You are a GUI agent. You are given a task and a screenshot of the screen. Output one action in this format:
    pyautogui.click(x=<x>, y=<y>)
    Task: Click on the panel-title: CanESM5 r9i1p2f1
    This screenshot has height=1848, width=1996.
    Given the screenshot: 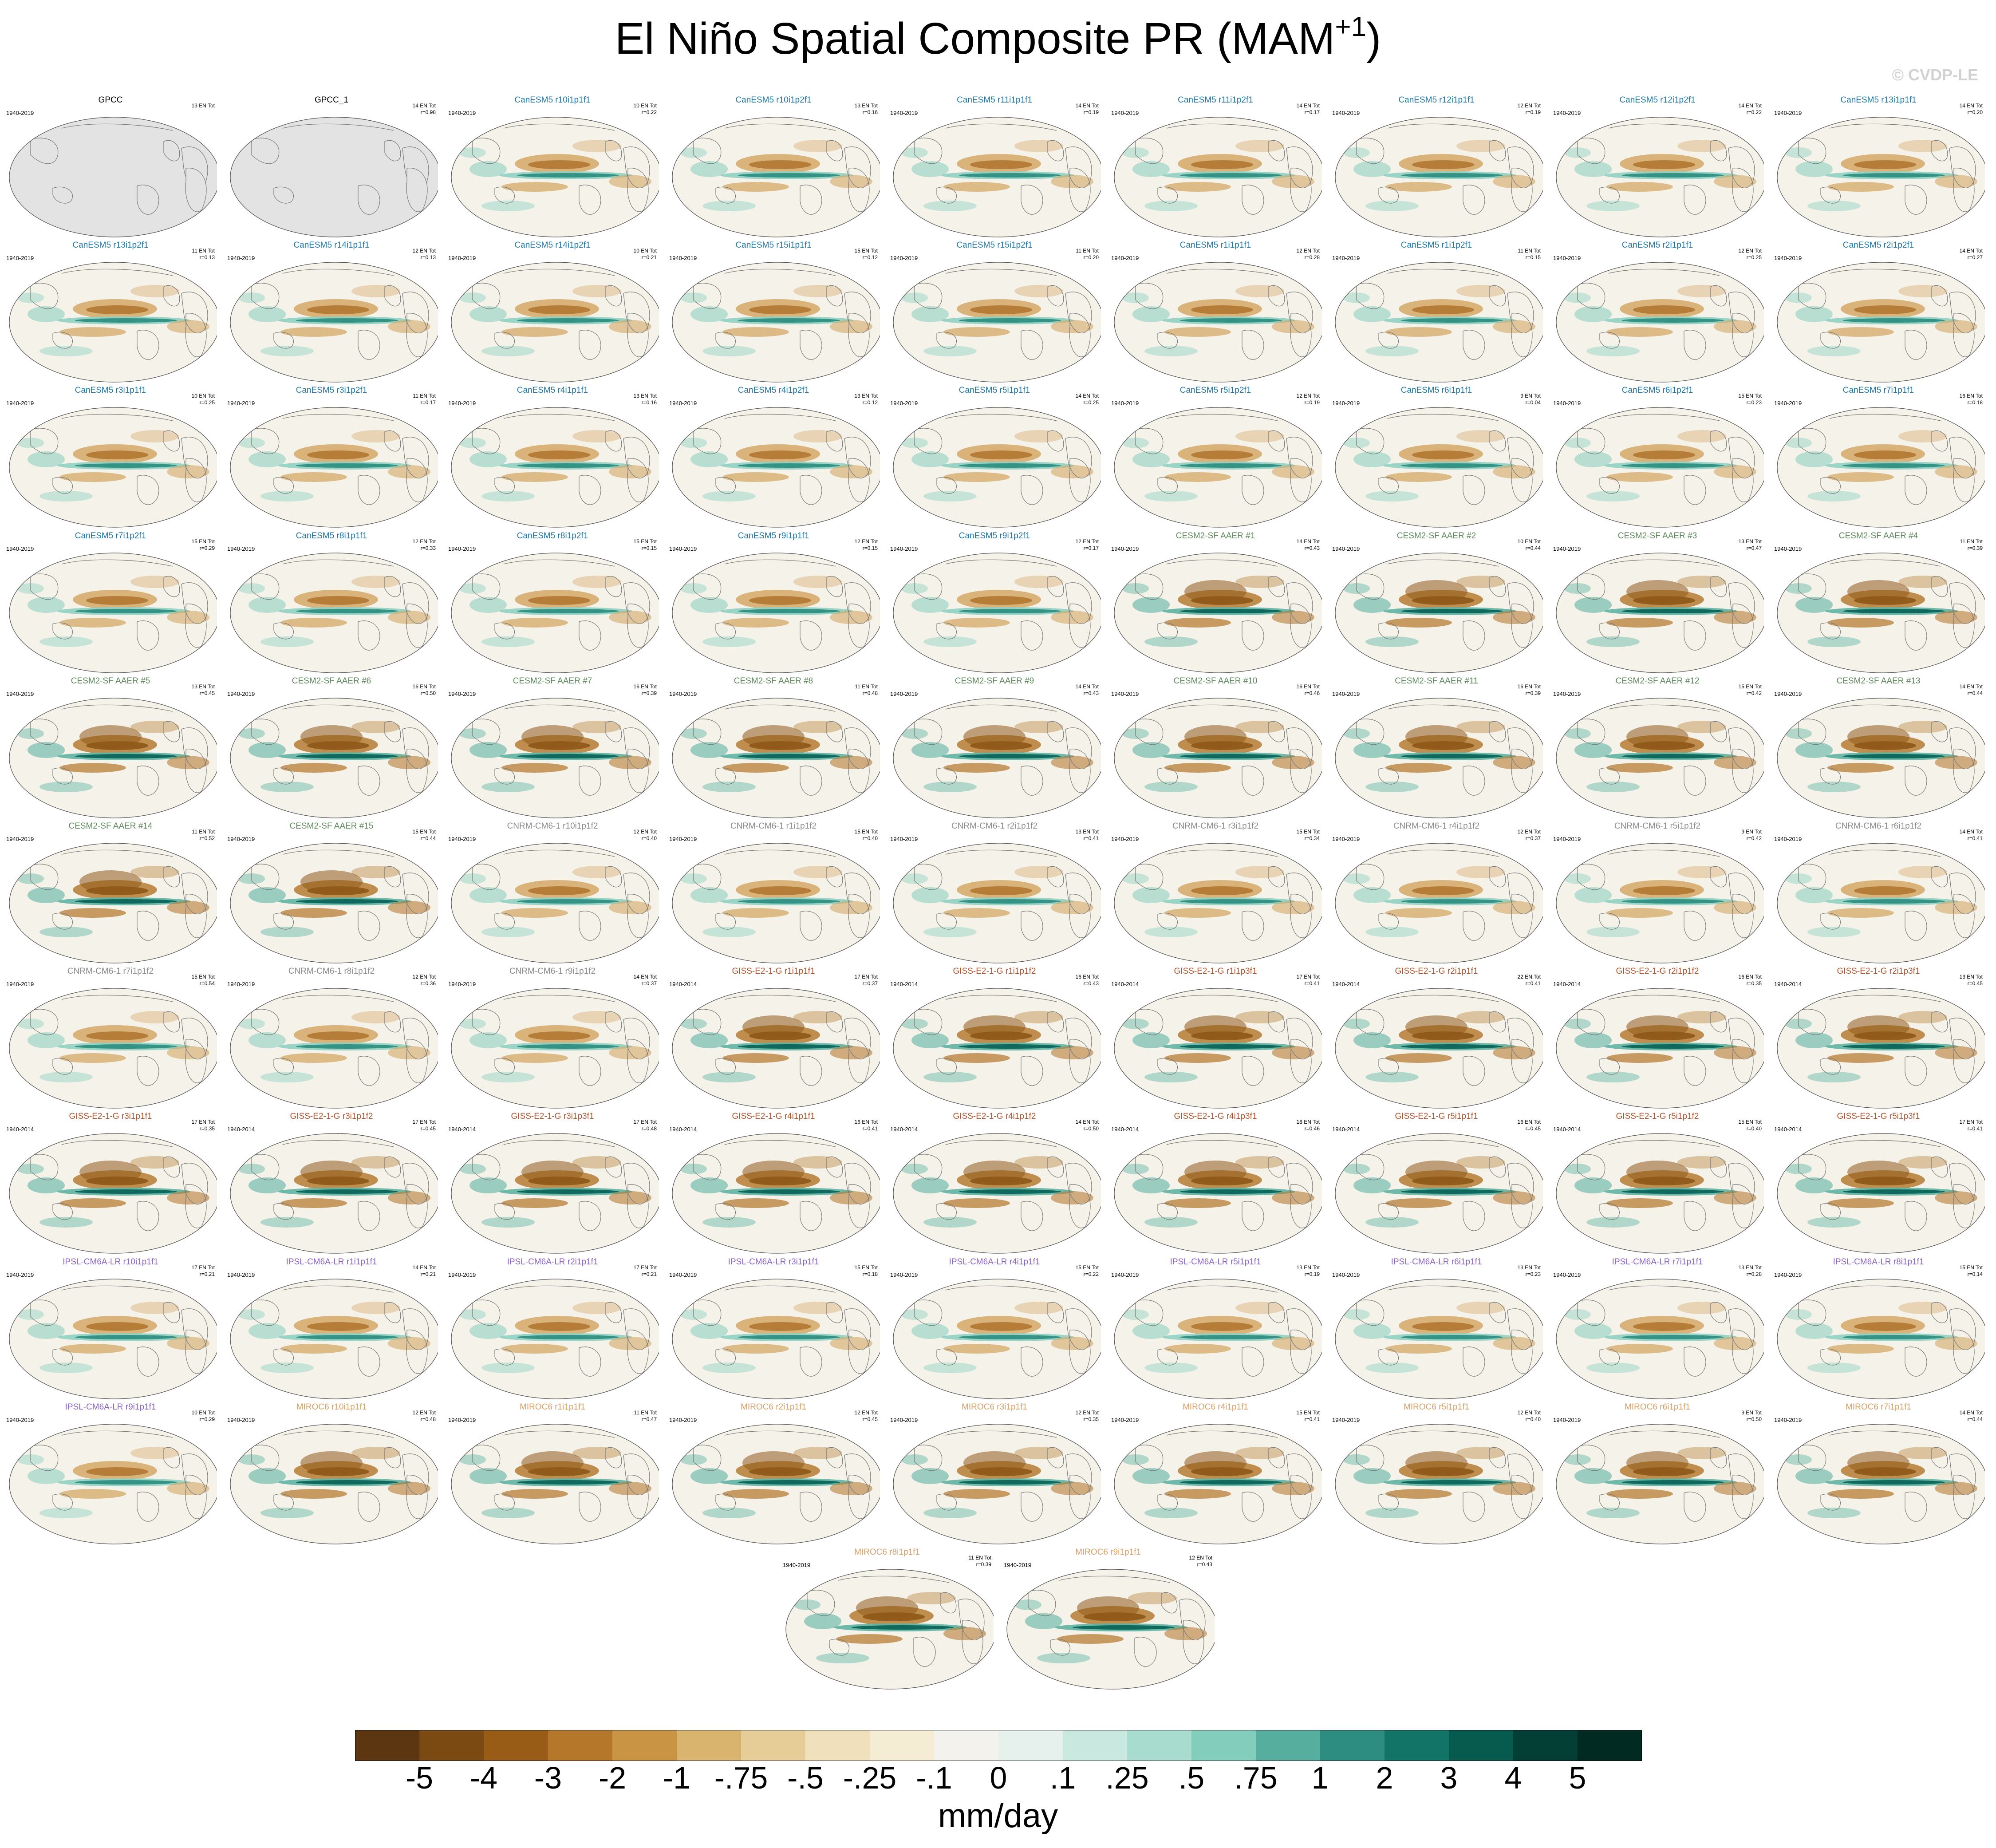 What is the action you would take?
    pyautogui.click(x=994, y=536)
    